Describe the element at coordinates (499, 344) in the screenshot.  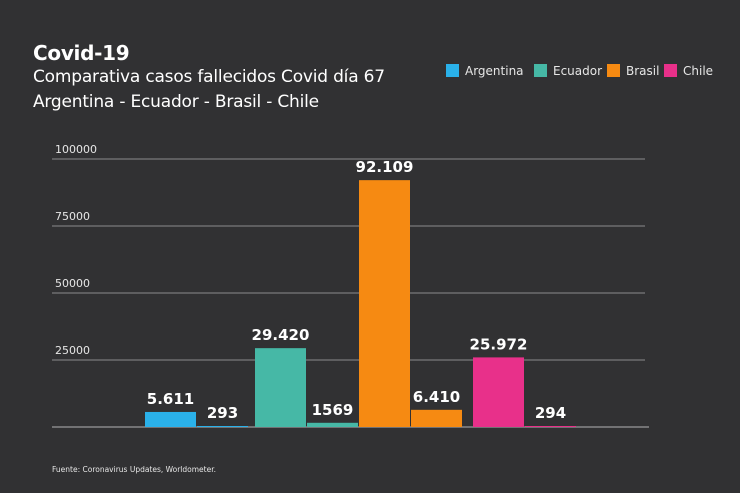
I see `data-label: 25.972` at that location.